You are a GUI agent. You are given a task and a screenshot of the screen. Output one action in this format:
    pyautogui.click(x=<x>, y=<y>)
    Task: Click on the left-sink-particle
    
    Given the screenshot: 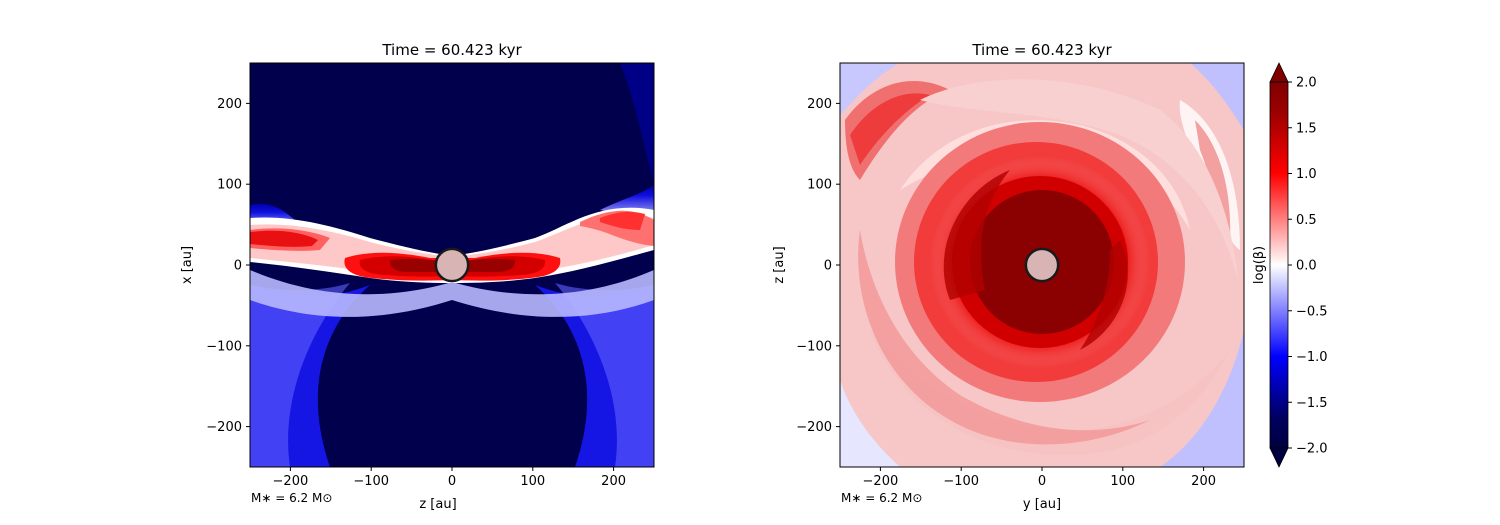 What is the action you would take?
    pyautogui.click(x=452, y=265)
    